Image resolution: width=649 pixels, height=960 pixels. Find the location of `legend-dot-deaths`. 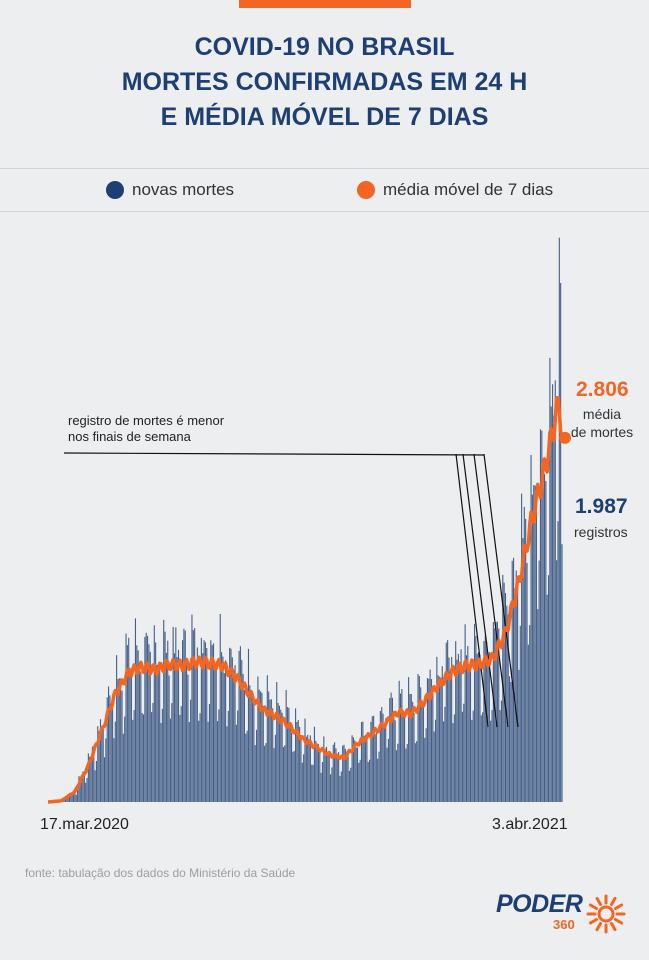

legend-dot-deaths is located at coordinates (115, 190).